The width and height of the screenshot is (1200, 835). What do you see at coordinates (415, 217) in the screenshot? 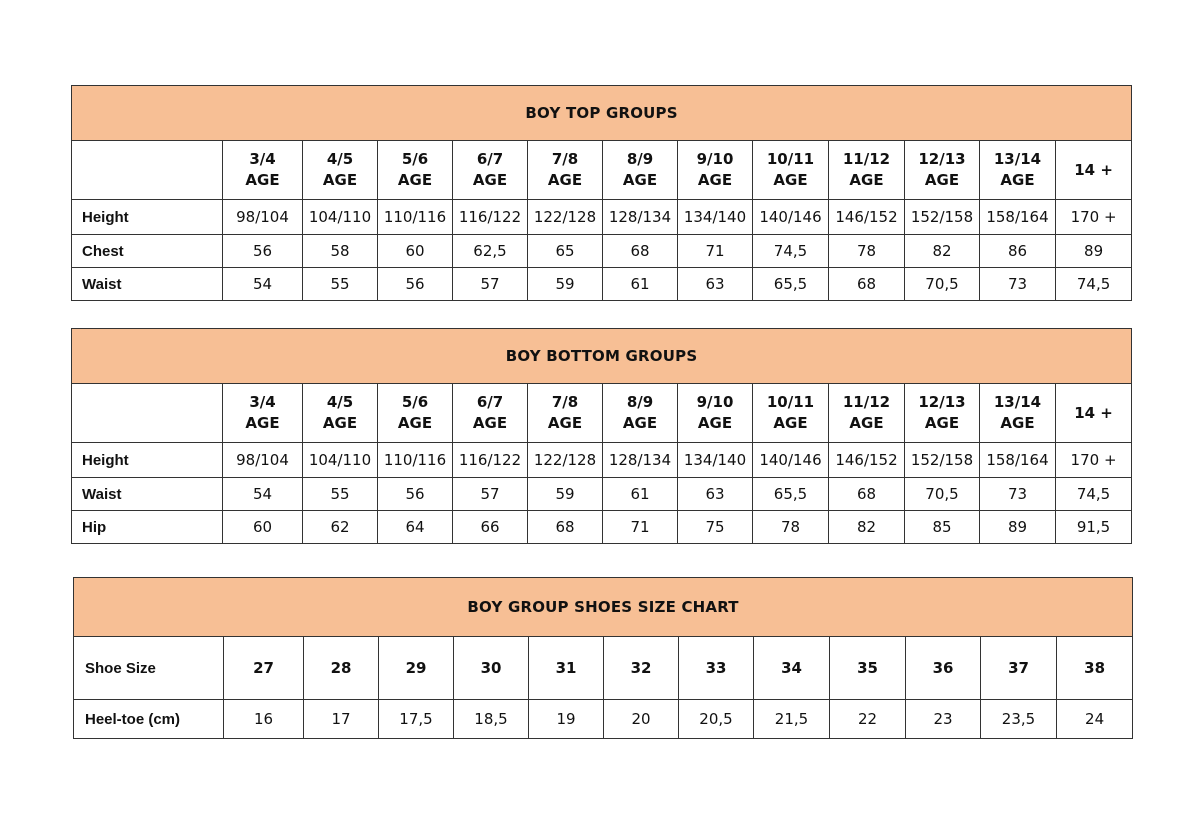
I see `measurement-cell: 110/116` at bounding box center [415, 217].